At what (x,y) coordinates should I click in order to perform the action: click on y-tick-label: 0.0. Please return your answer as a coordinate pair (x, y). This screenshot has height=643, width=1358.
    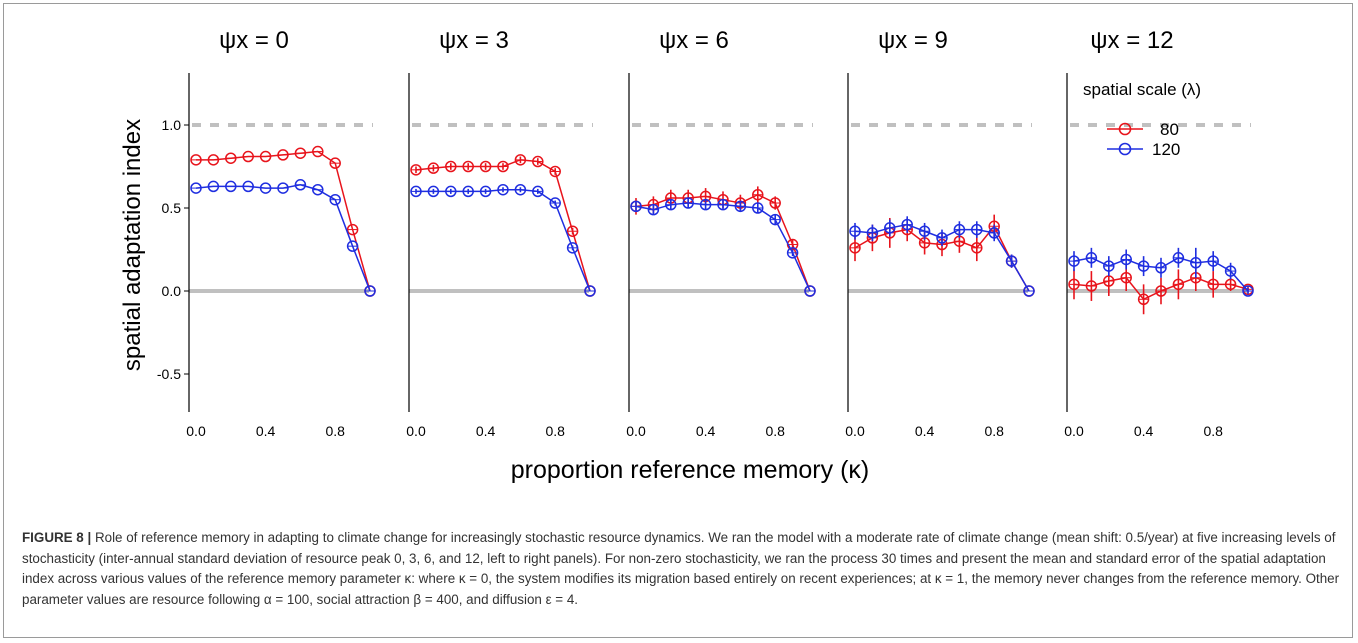
    Looking at the image, I should click on (172, 291).